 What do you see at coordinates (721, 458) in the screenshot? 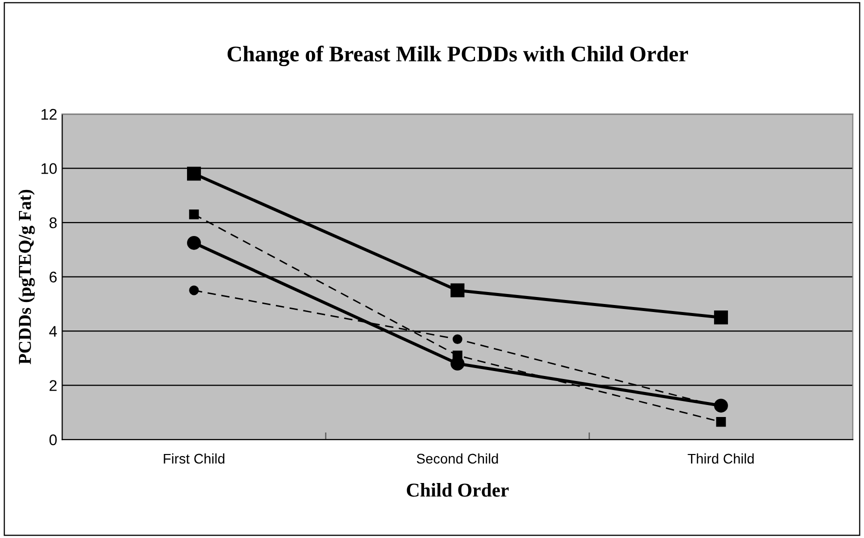
I see `x-tick-label: Third Child` at bounding box center [721, 458].